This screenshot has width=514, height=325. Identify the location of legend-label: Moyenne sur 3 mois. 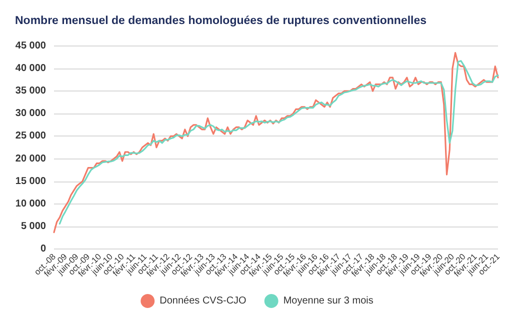
(328, 301).